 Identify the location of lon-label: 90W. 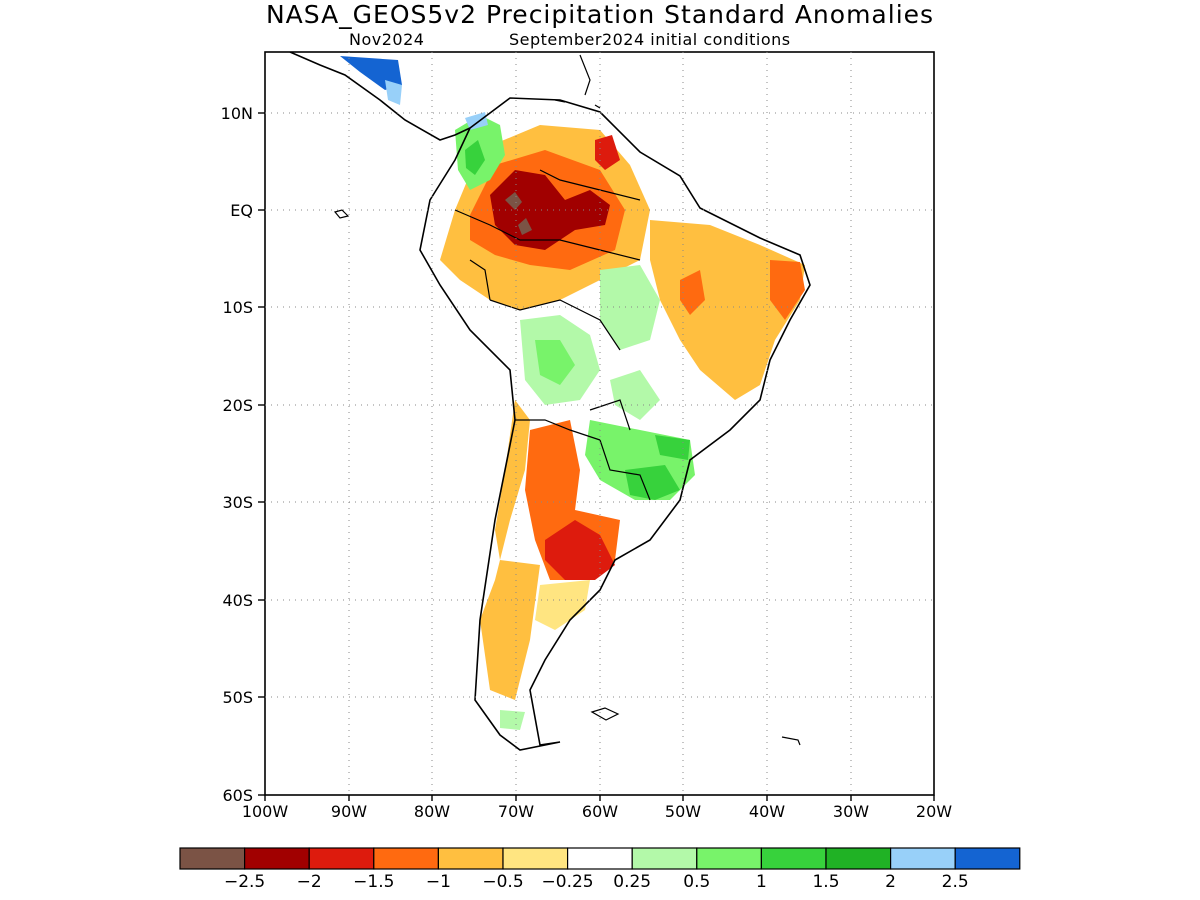
(349, 811).